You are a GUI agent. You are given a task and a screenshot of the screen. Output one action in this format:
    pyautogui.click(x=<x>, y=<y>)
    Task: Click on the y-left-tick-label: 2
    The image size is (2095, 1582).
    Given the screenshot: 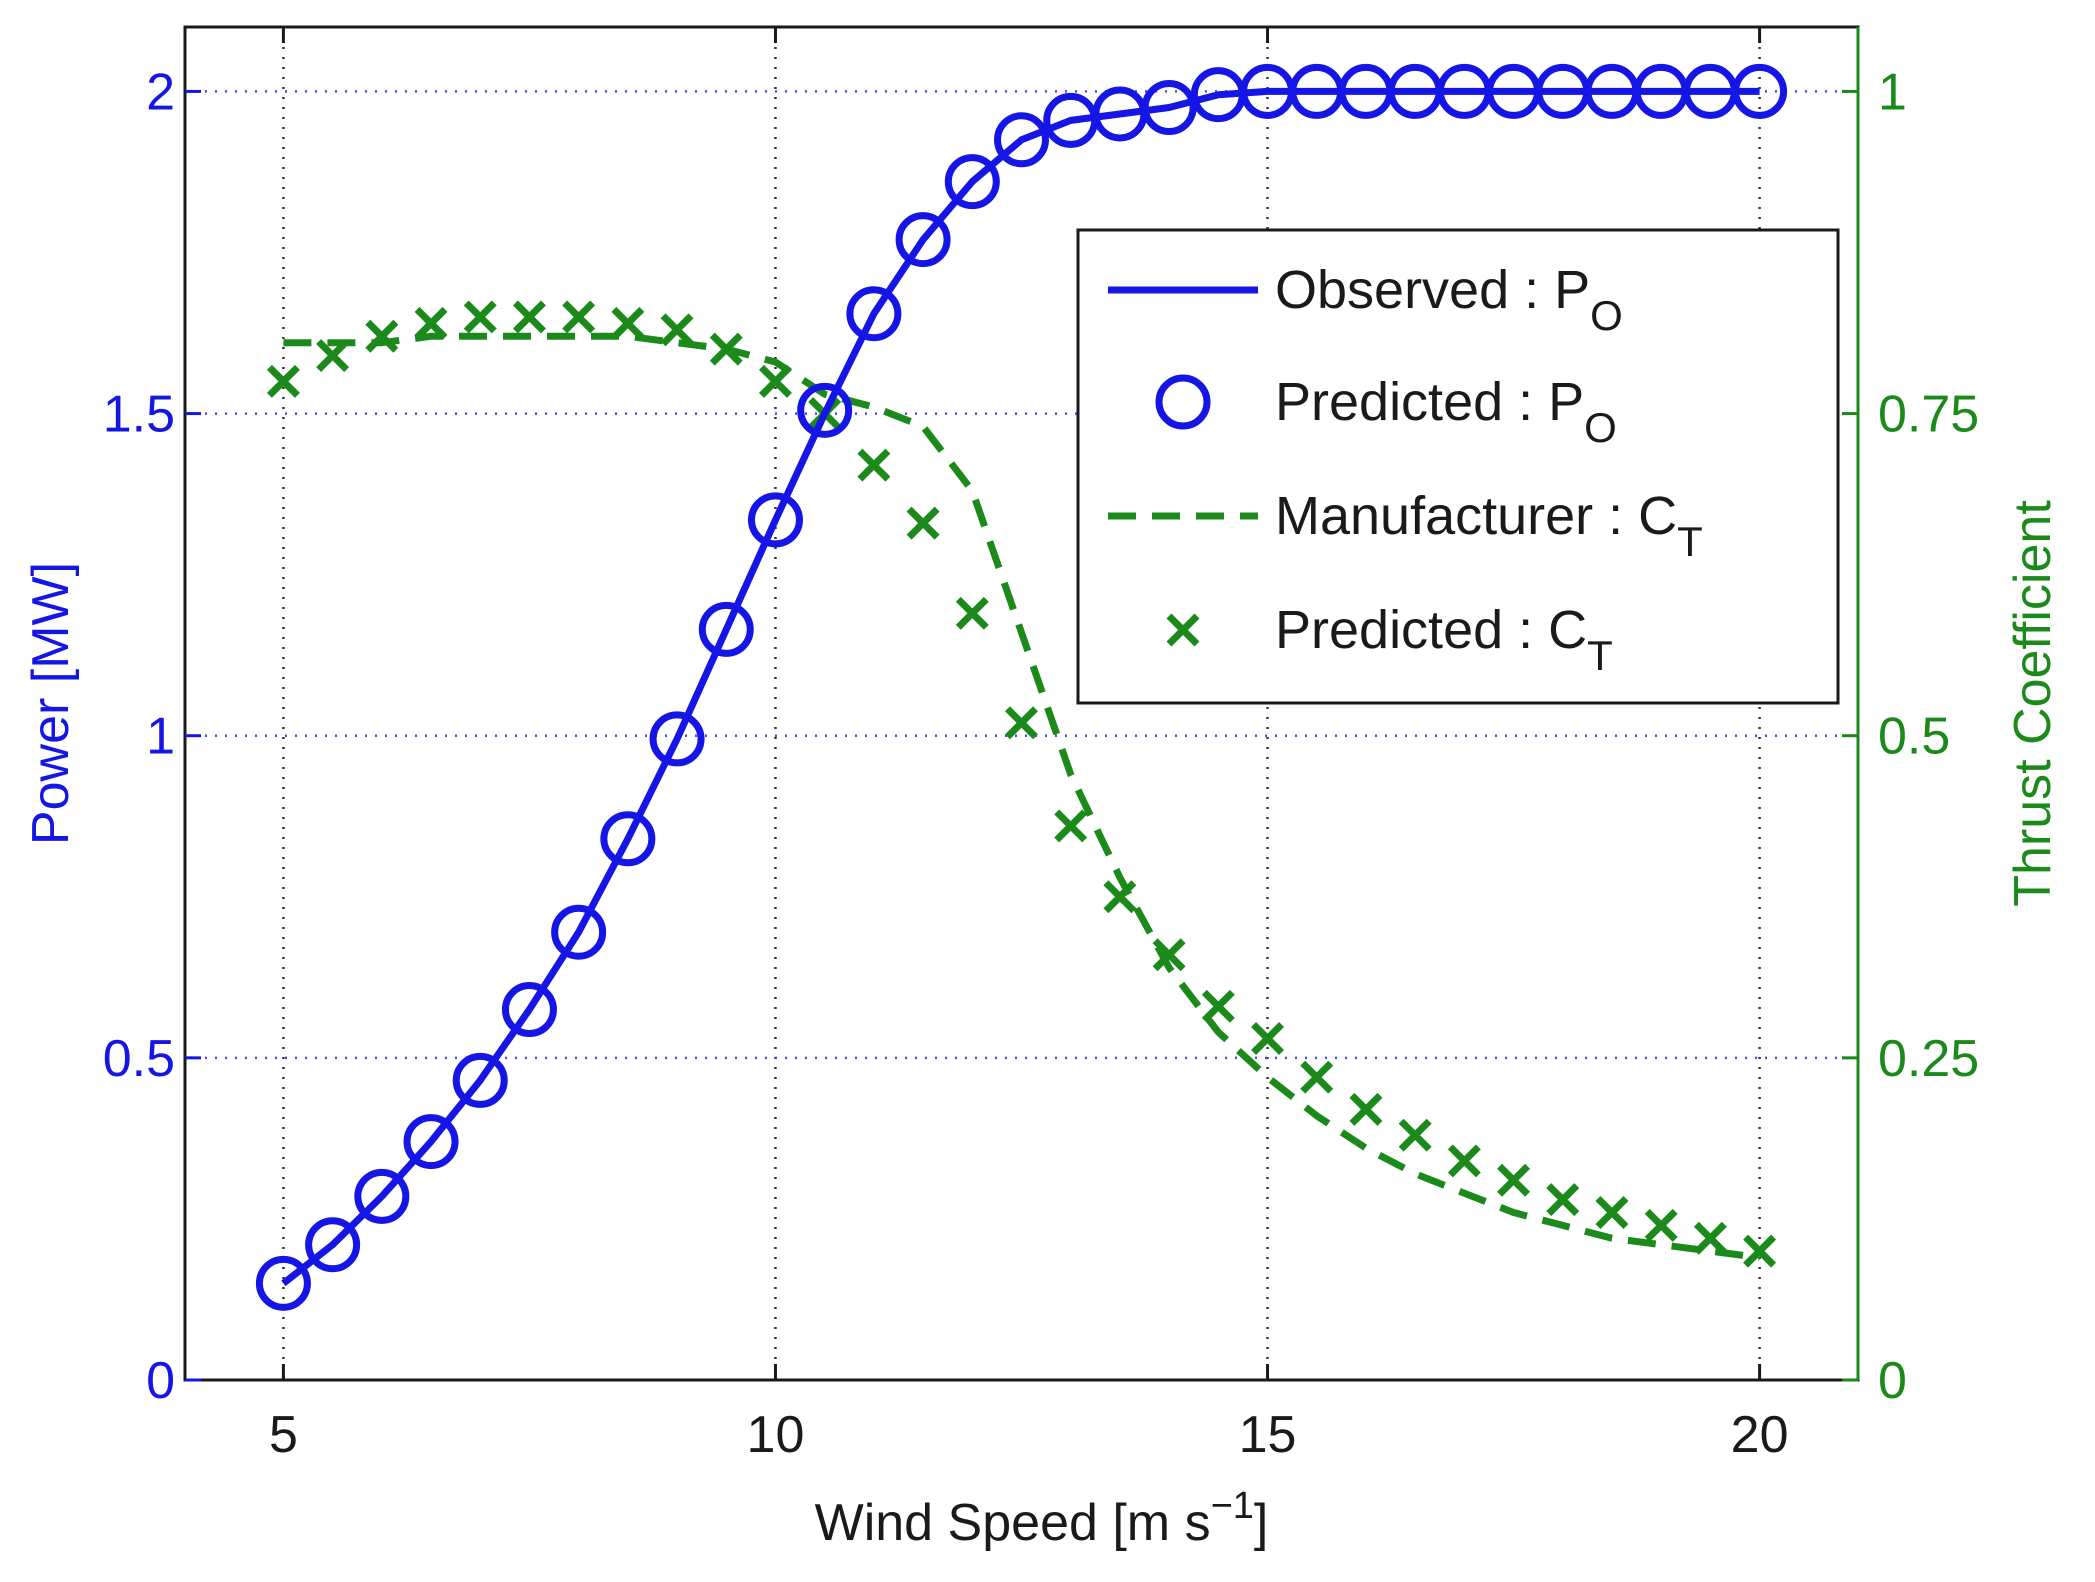 What is the action you would take?
    pyautogui.click(x=160, y=92)
    